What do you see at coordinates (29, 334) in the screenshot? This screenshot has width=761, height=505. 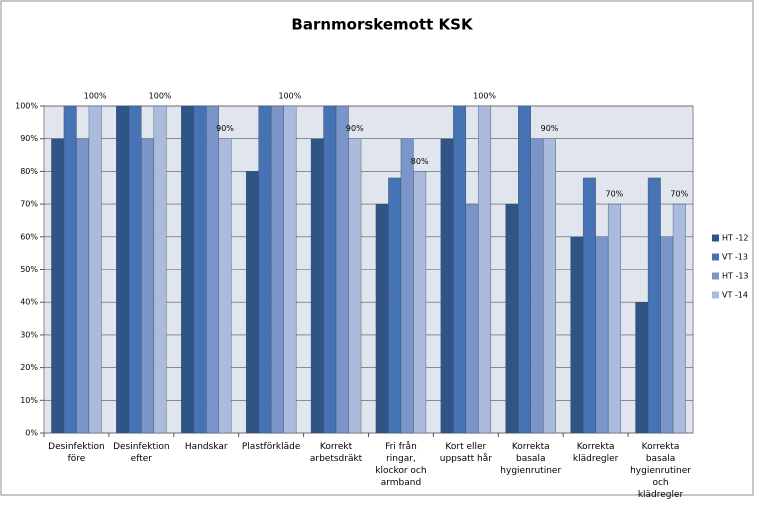 I see `y-tick-label: 30%` at bounding box center [29, 334].